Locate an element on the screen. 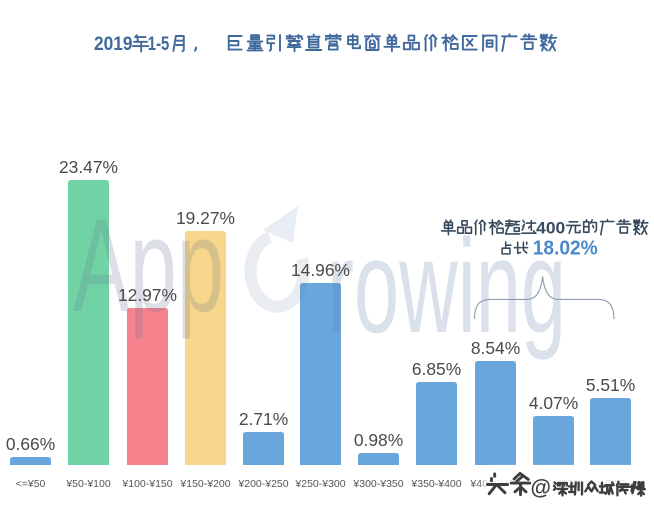 This screenshot has height=511, width=654. svg-text: ¥200-¥250 is located at coordinates (262, 484).